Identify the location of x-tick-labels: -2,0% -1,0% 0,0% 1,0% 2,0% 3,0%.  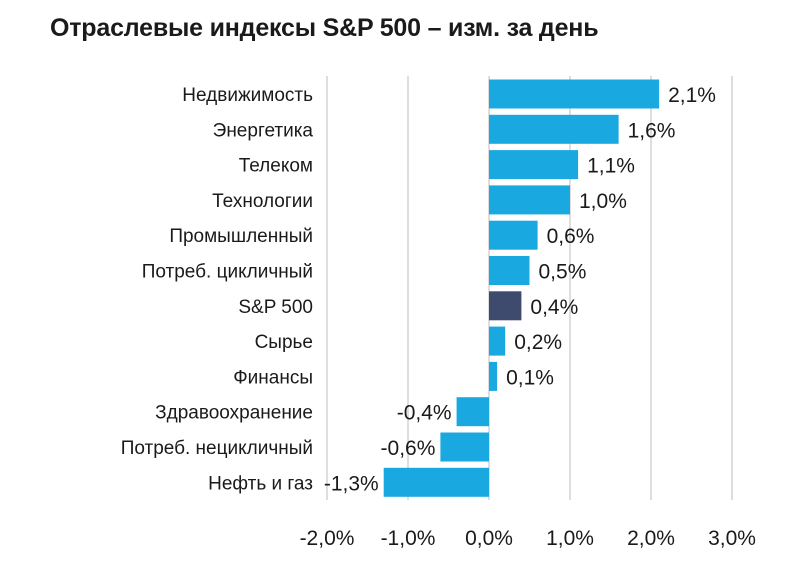
(528, 538).